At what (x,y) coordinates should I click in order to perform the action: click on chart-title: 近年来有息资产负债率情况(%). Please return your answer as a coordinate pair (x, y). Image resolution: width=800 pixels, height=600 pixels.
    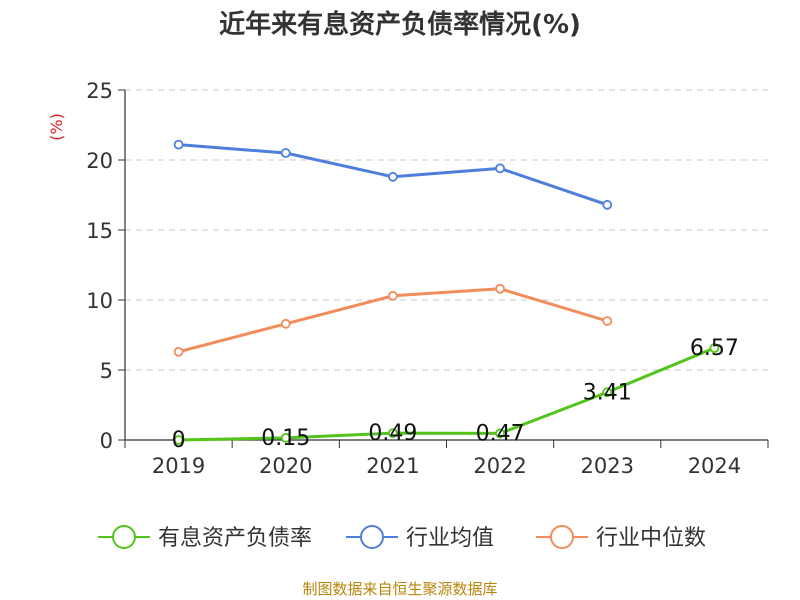
    Looking at the image, I should click on (400, 25).